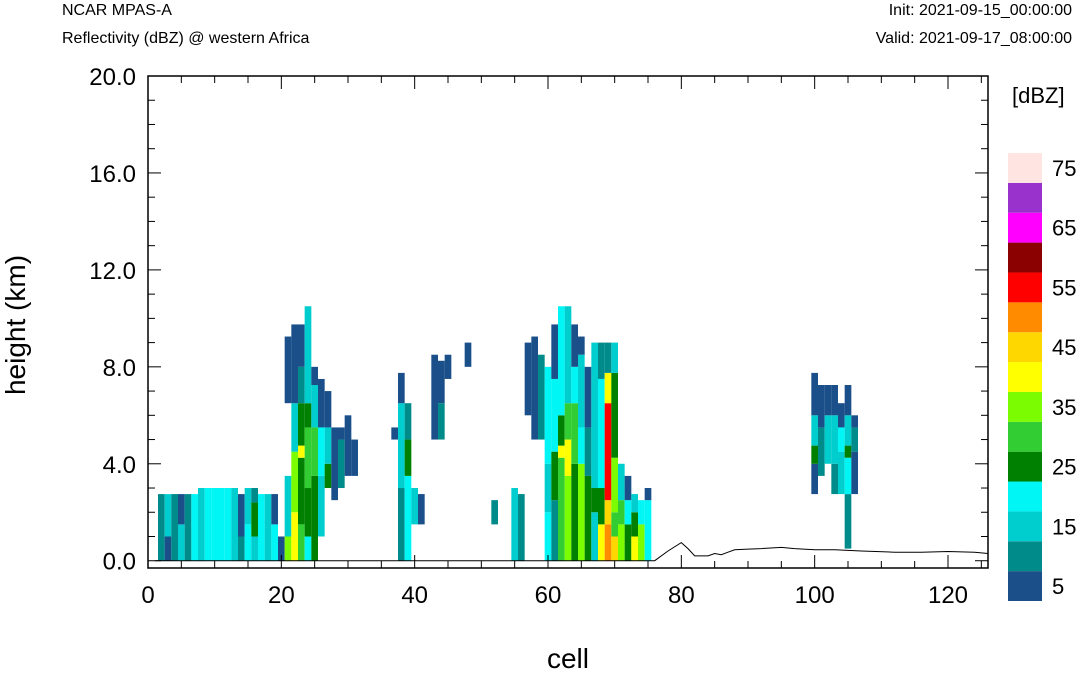 The image size is (1079, 677). What do you see at coordinates (112, 77) in the screenshot?
I see `y-tick-label: 20.0` at bounding box center [112, 77].